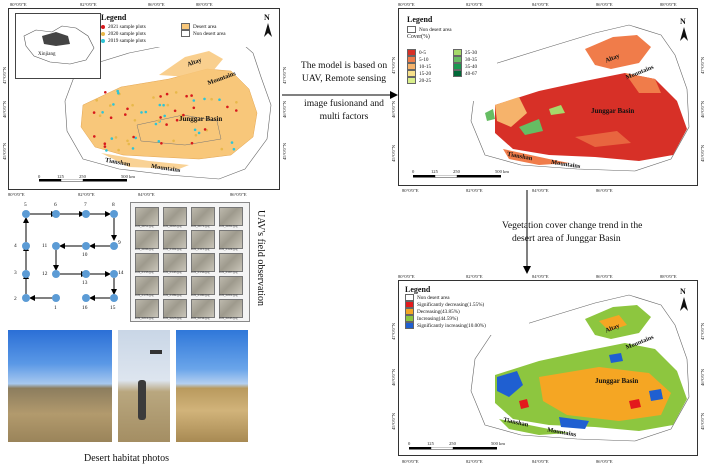  I want to click on cover-40-67-label: 40-67, so click(471, 73).